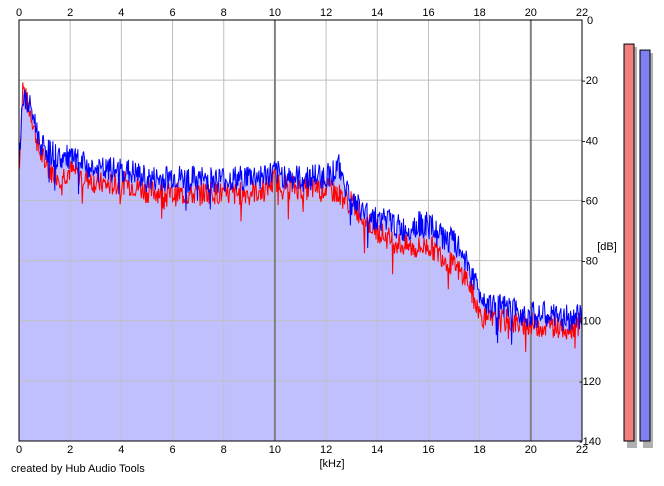  I want to click on x-tick-label-bottom: 2, so click(70, 450).